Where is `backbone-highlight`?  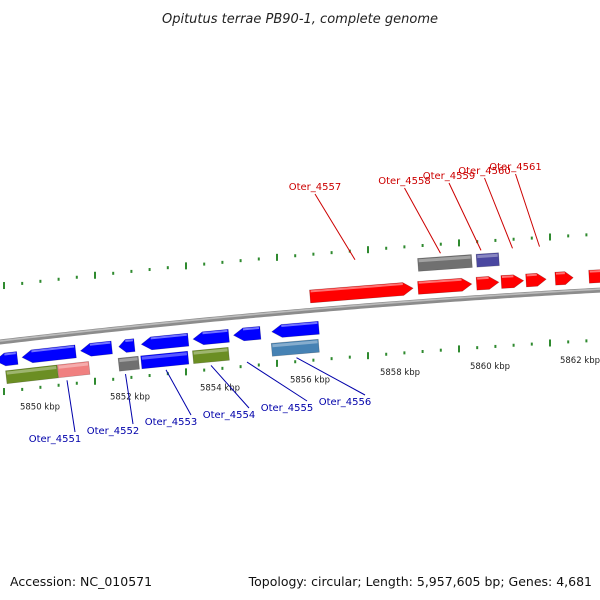
backbone-highlight is located at coordinates (300, 315).